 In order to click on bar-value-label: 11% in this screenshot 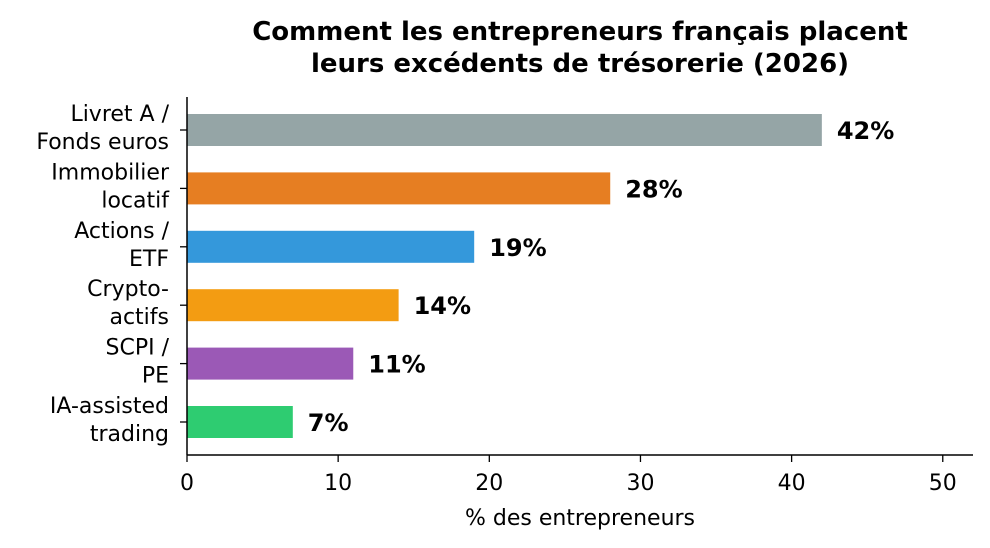, I will do `click(396, 365)`.